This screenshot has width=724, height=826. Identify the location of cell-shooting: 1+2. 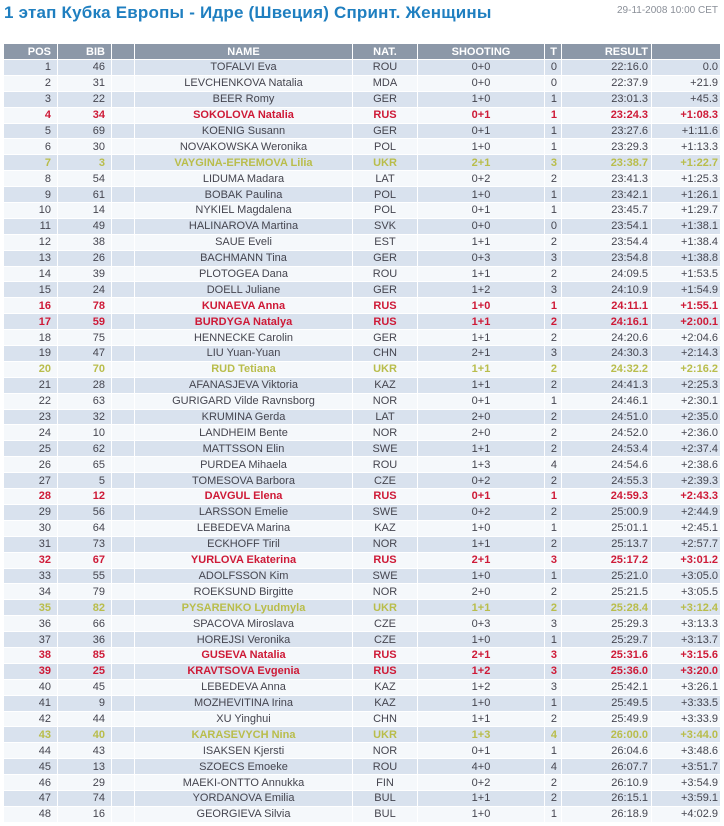
(481, 290).